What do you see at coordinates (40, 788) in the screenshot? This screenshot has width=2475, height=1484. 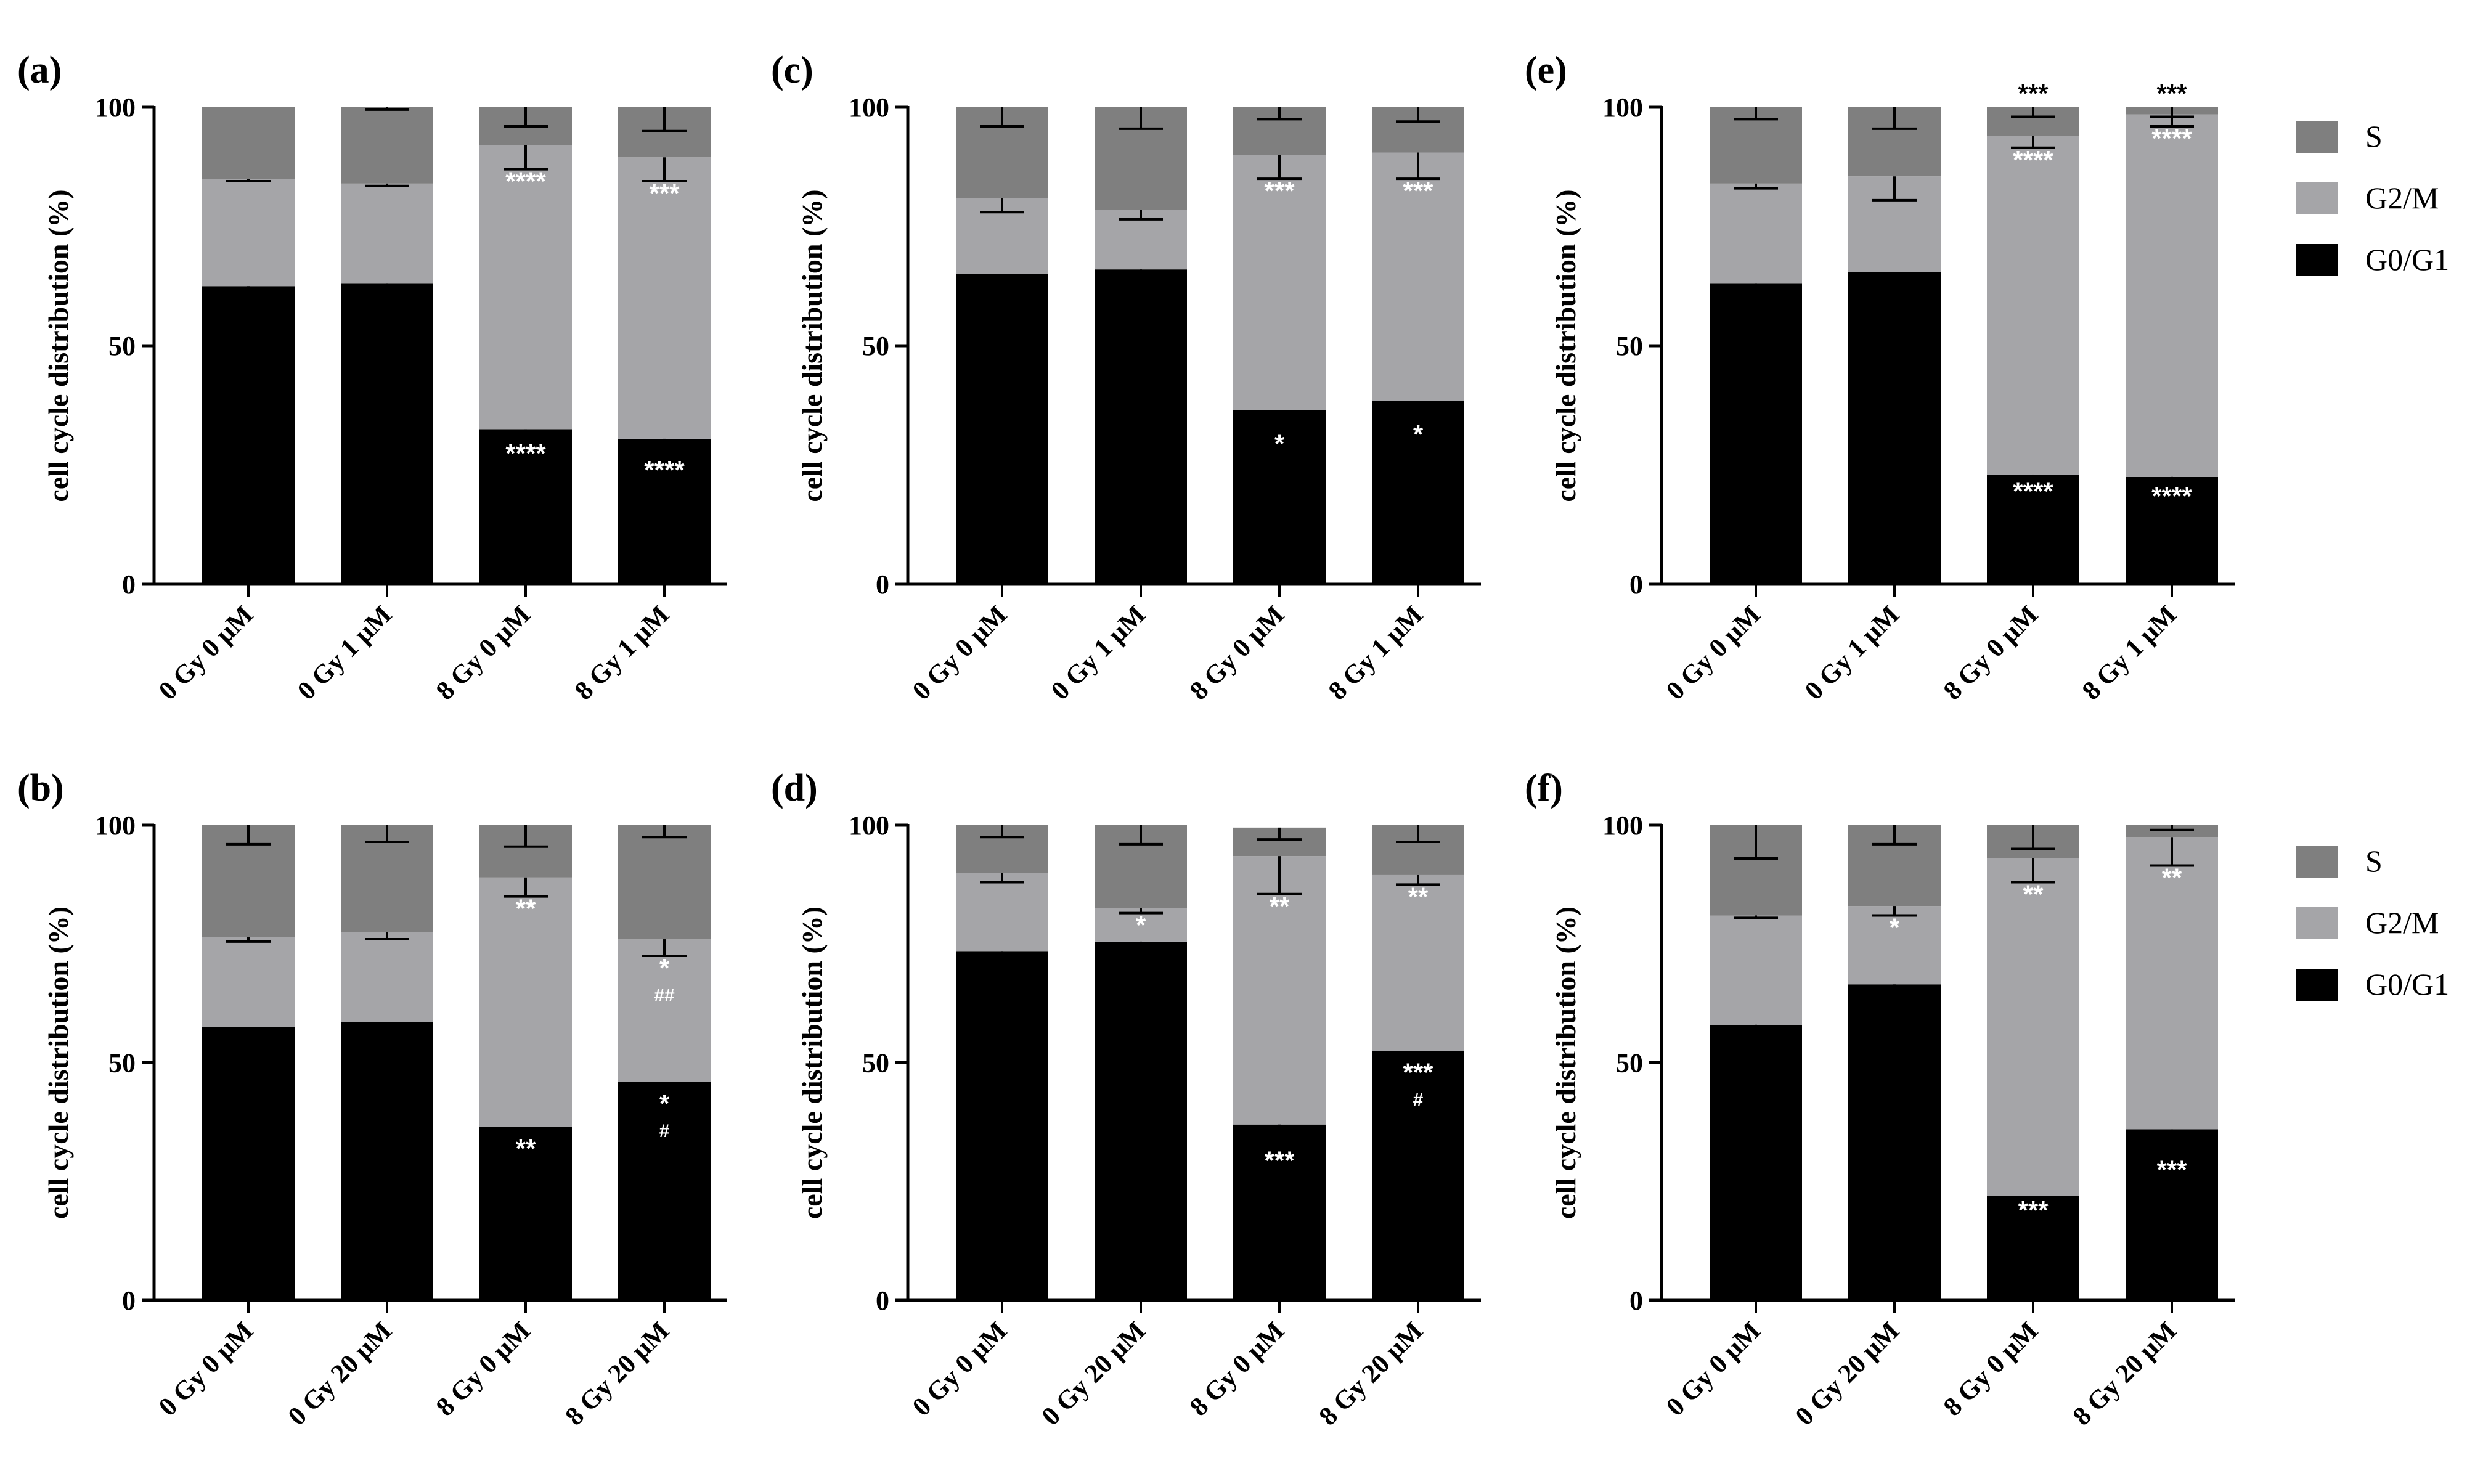 I see `panel-label: (b)` at bounding box center [40, 788].